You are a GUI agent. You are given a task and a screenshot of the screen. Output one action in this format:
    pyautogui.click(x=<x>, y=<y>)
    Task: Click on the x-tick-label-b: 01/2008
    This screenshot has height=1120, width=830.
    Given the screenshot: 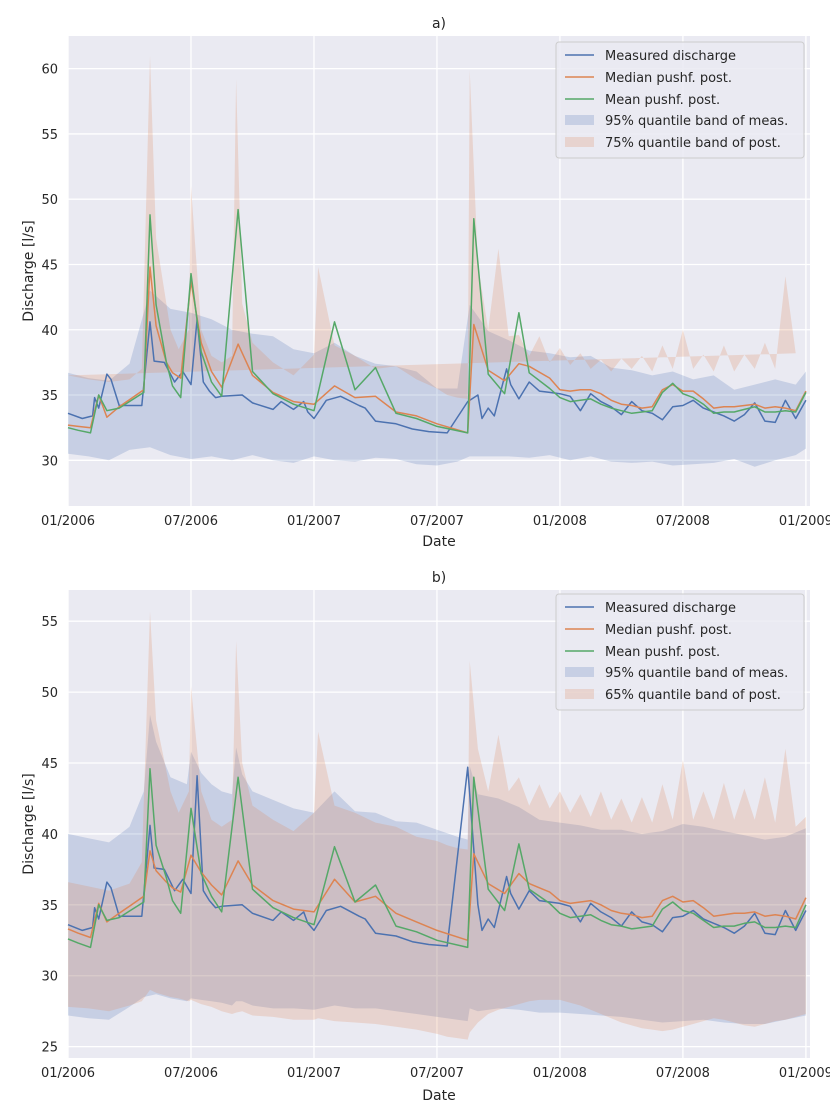 What is the action you would take?
    pyautogui.click(x=560, y=1073)
    